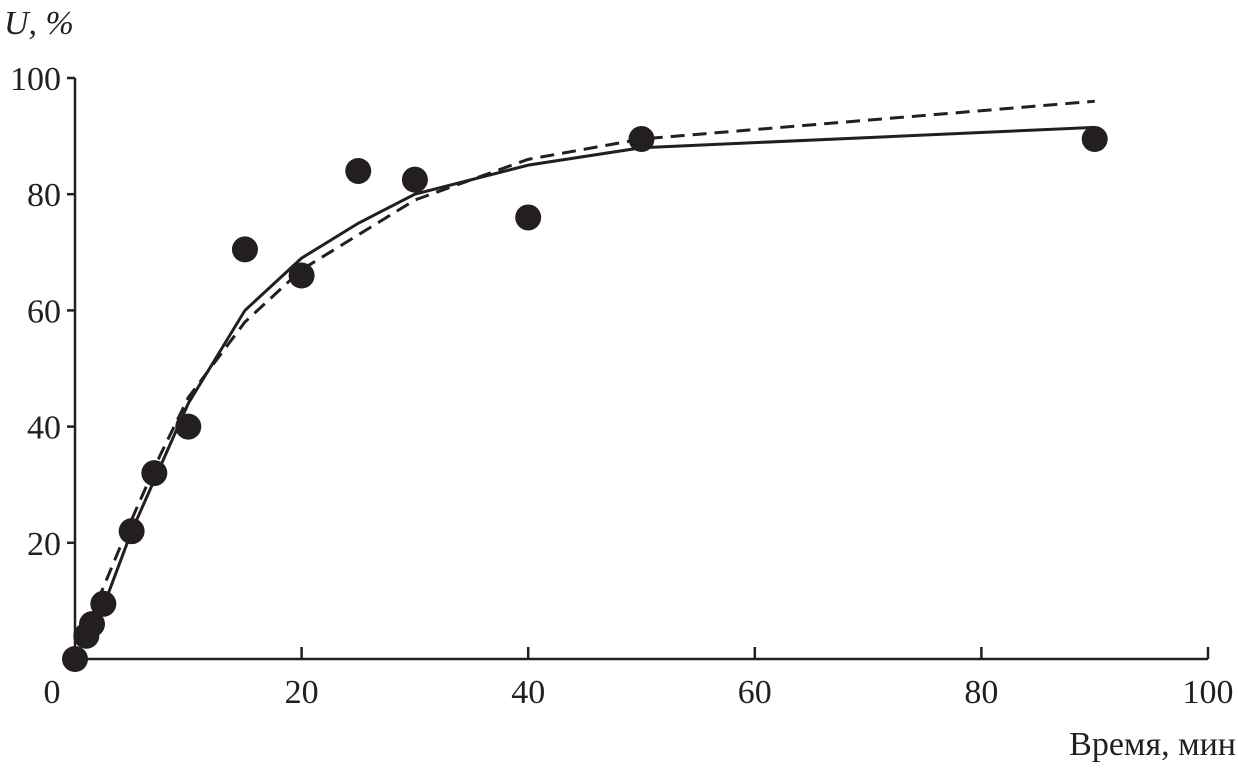  What do you see at coordinates (755, 692) in the screenshot?
I see `x-tick-label: 60` at bounding box center [755, 692].